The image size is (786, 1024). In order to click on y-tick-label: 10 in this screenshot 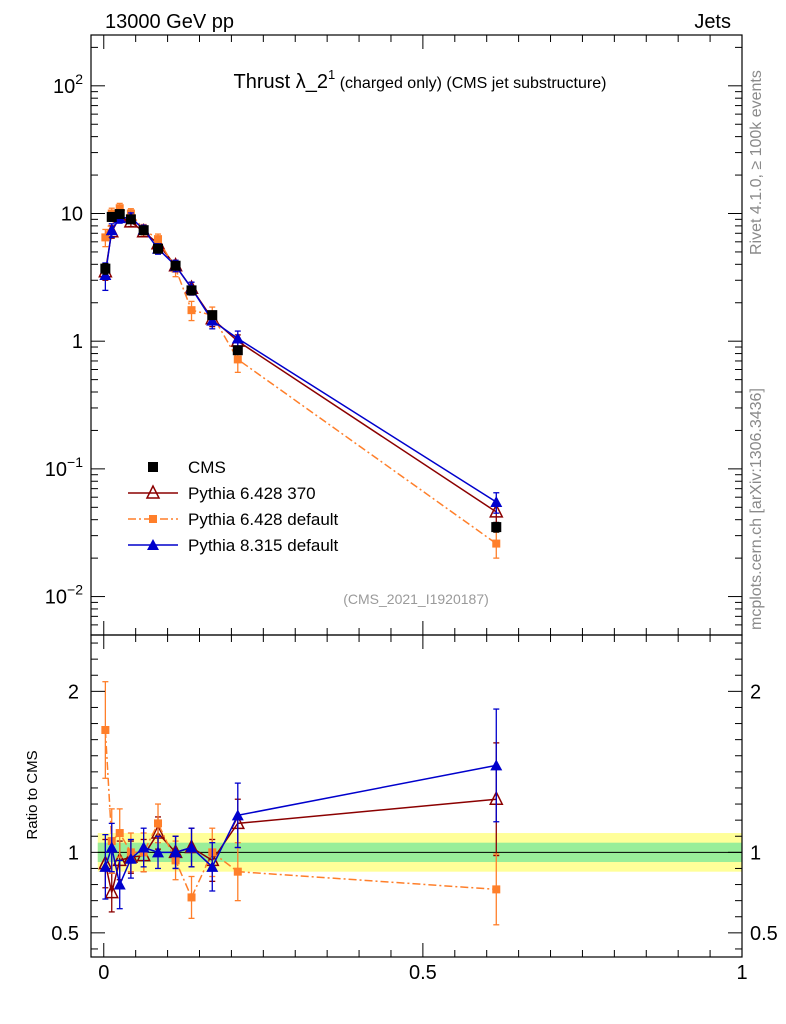, I will do `click(72, 214)`.